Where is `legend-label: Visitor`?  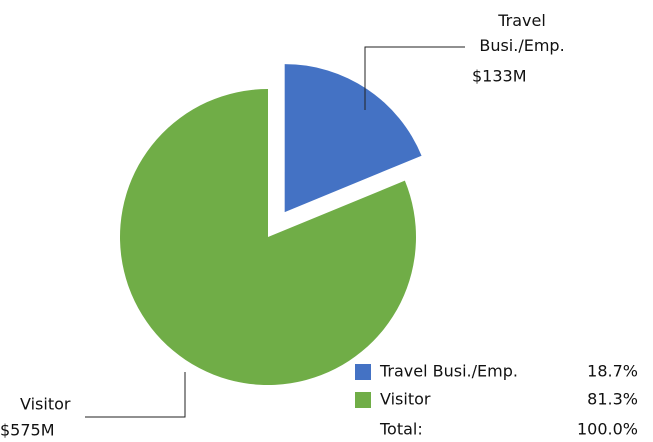
legend-label: Visitor is located at coordinates (405, 399).